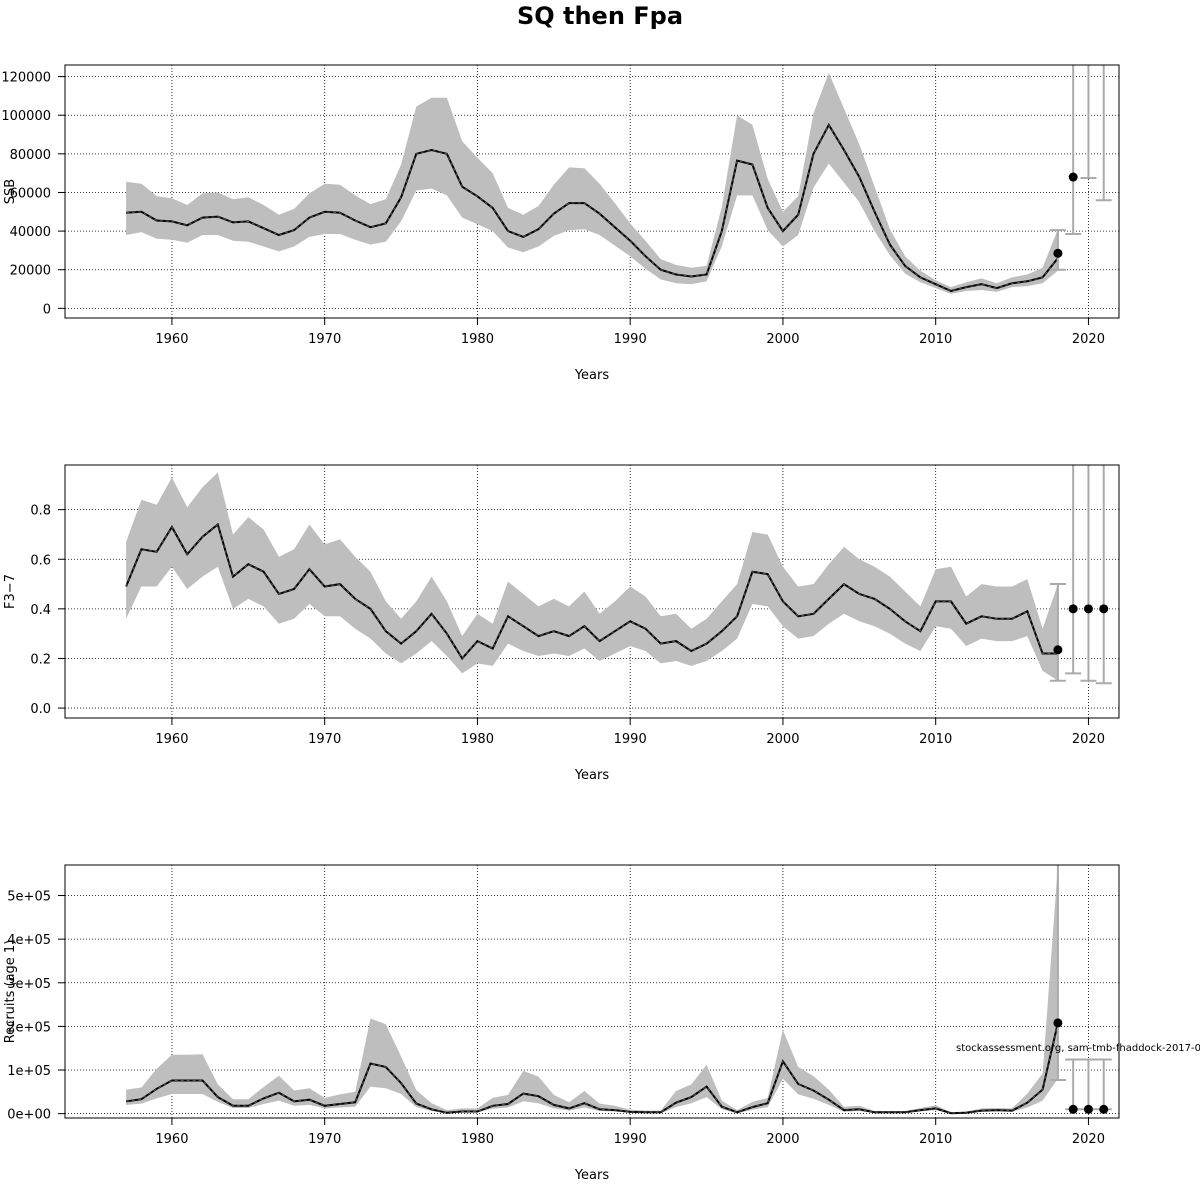 The height and width of the screenshot is (1200, 1200). What do you see at coordinates (30, 155) in the screenshot?
I see `y-tick-label: 80000` at bounding box center [30, 155].